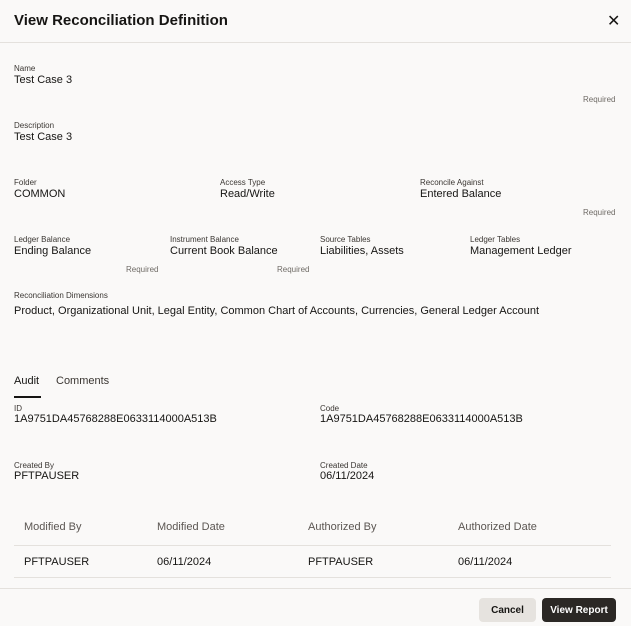  Describe the element at coordinates (224, 251) in the screenshot. I see `instrument-balance-value: Current Book Balance` at that location.